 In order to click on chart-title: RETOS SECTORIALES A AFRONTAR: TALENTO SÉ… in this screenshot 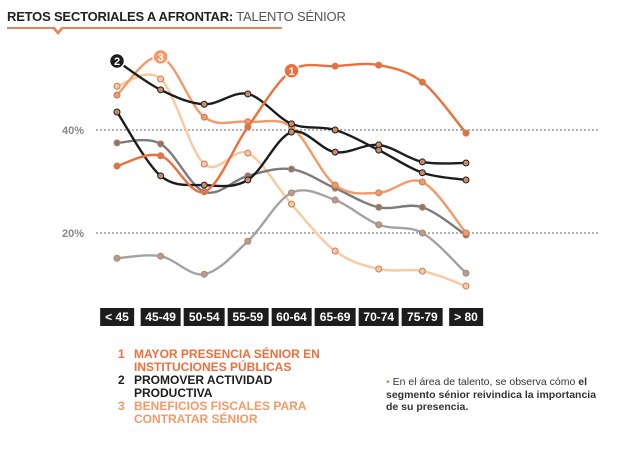, I will do `click(176, 16)`.